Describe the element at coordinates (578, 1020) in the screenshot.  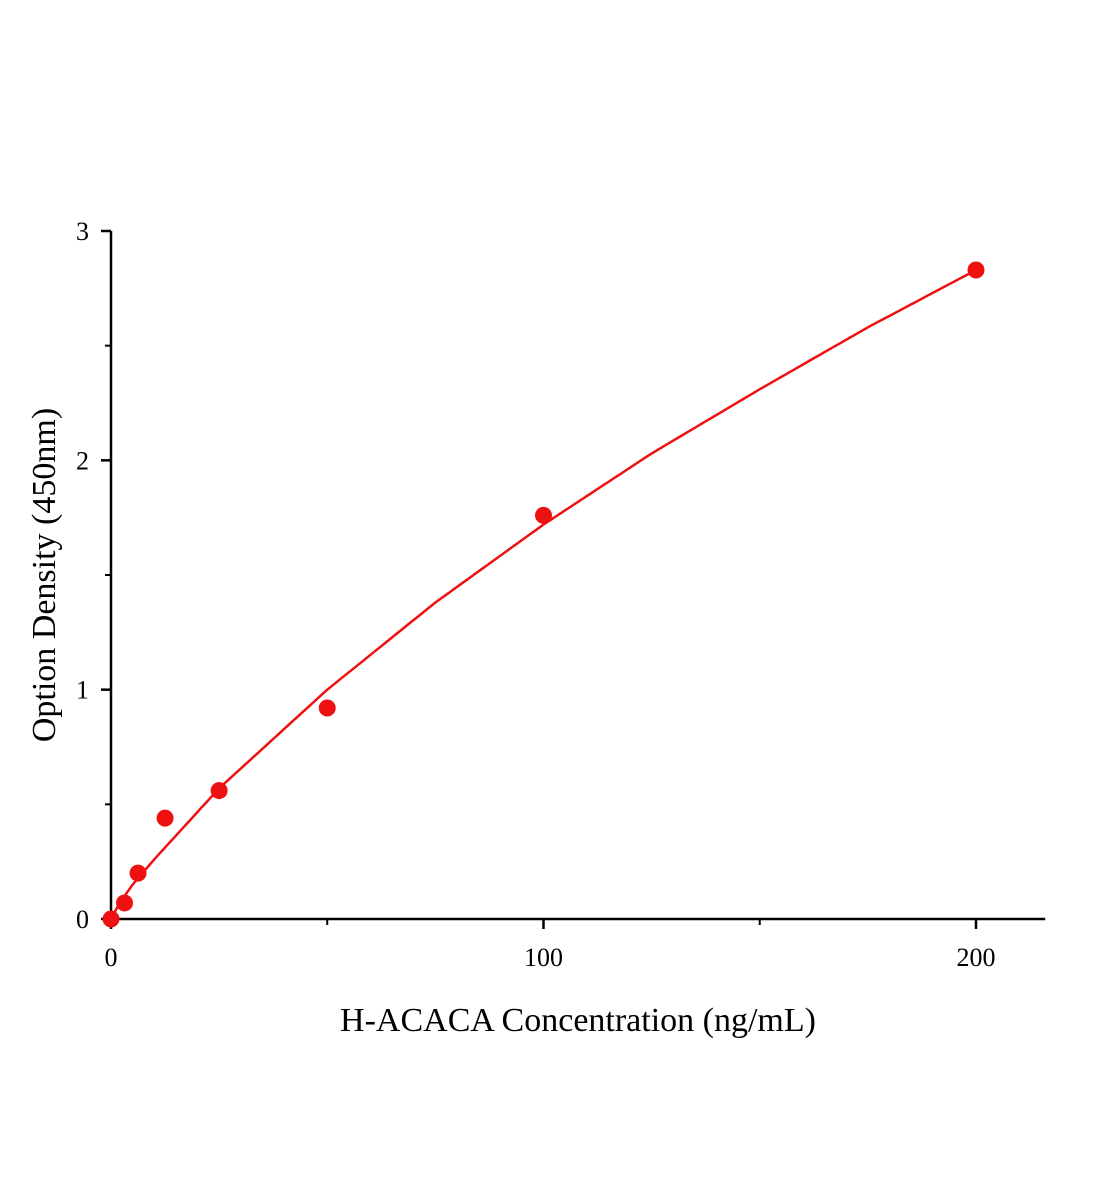
I see `x-axis-label: H-ACACA Concentration (ng/mL)` at that location.